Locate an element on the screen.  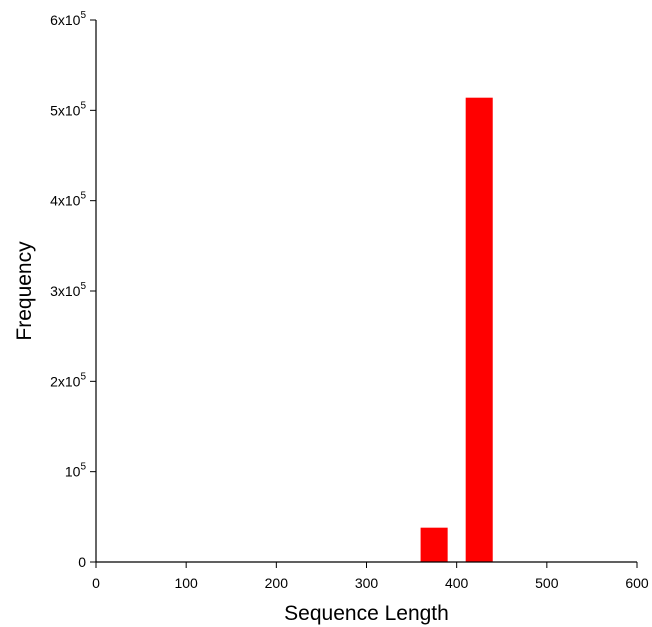
x-tick-label: 600 is located at coordinates (637, 583).